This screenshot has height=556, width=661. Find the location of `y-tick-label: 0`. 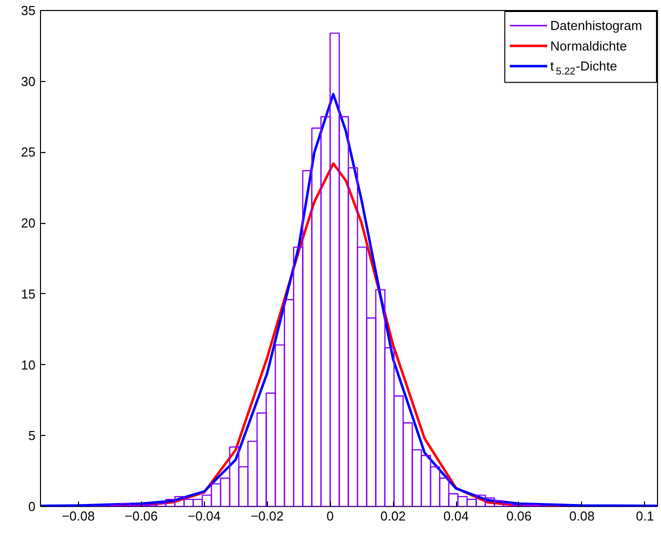

y-tick-label: 0 is located at coordinates (32, 506).